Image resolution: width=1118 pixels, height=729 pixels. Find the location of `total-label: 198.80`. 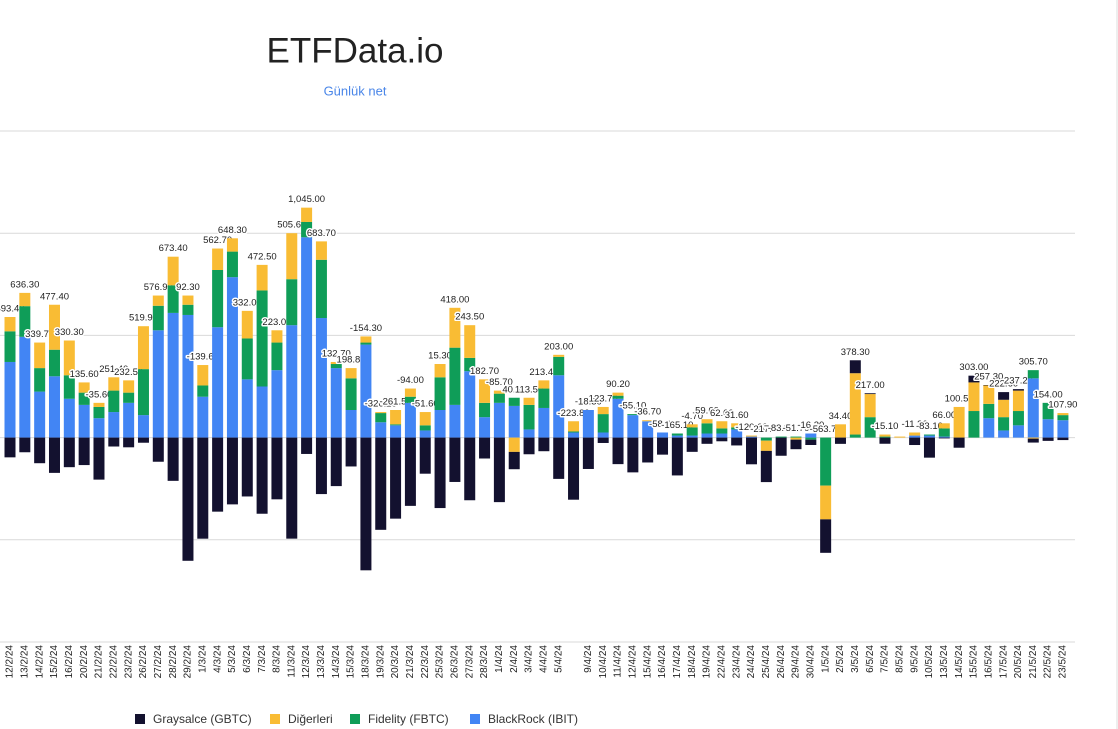

total-label: 198.80 is located at coordinates (351, 360).